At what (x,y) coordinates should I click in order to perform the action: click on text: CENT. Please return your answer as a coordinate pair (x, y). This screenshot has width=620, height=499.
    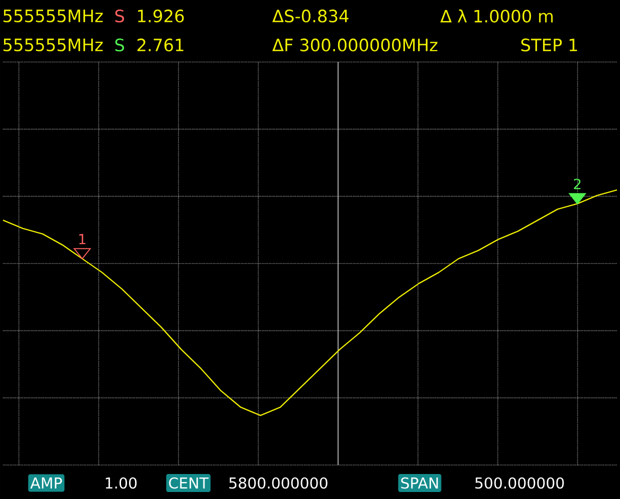
    Looking at the image, I should click on (189, 483).